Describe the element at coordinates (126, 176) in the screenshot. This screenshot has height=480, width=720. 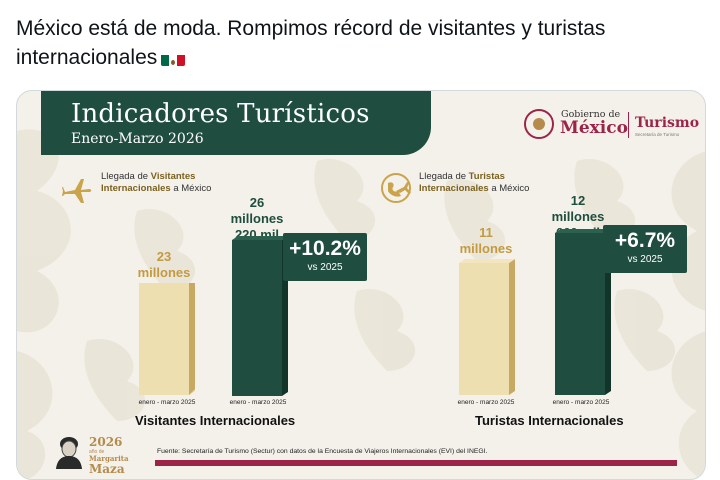
I see `visitors-legend-prefix: Llegada de` at that location.